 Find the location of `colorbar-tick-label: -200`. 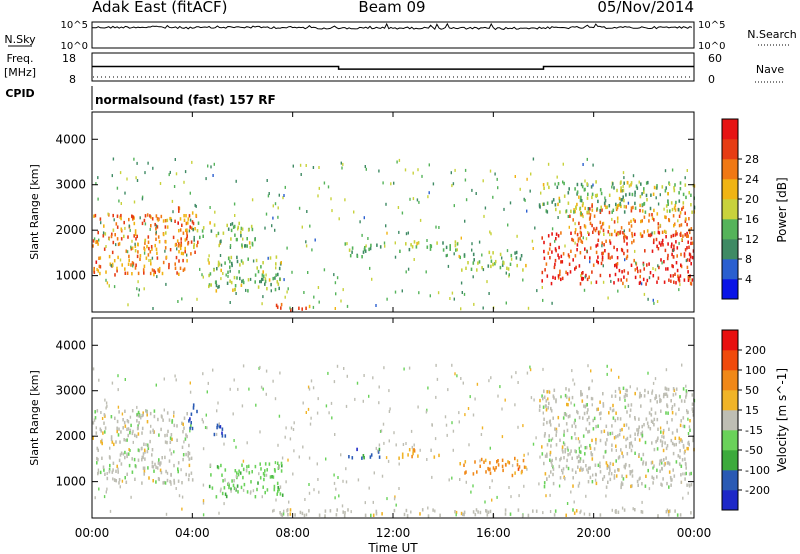

colorbar-tick-label: -200 is located at coordinates (757, 490).